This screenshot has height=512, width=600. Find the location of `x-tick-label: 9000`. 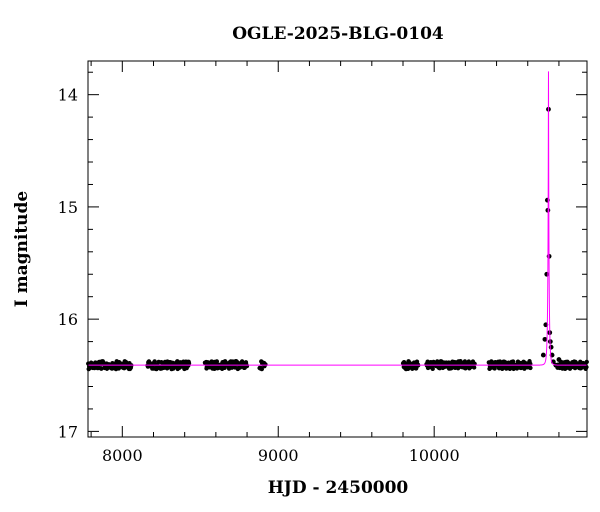

x-tick-label: 9000 is located at coordinates (278, 455).